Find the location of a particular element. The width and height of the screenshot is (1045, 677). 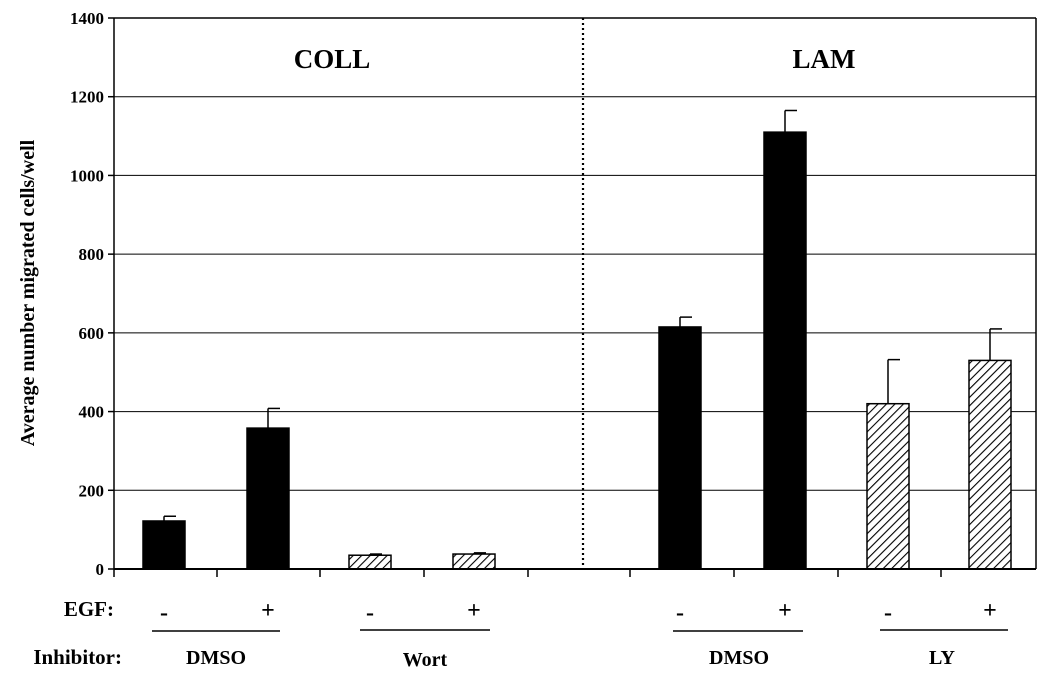

y-tick-label: 400 is located at coordinates (92, 412).